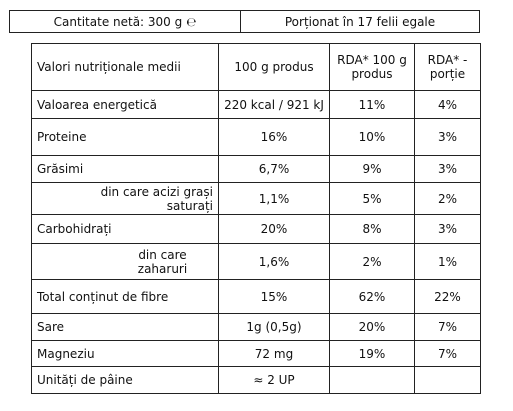 The width and height of the screenshot is (513, 411). Describe the element at coordinates (274, 353) in the screenshot. I see `cell: 72 mg` at that location.